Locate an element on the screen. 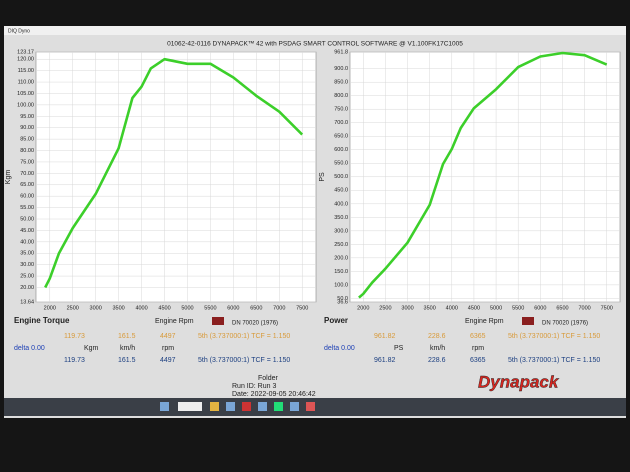 This screenshot has width=630, height=472. y-tick-label: 650.0 is located at coordinates (341, 137).